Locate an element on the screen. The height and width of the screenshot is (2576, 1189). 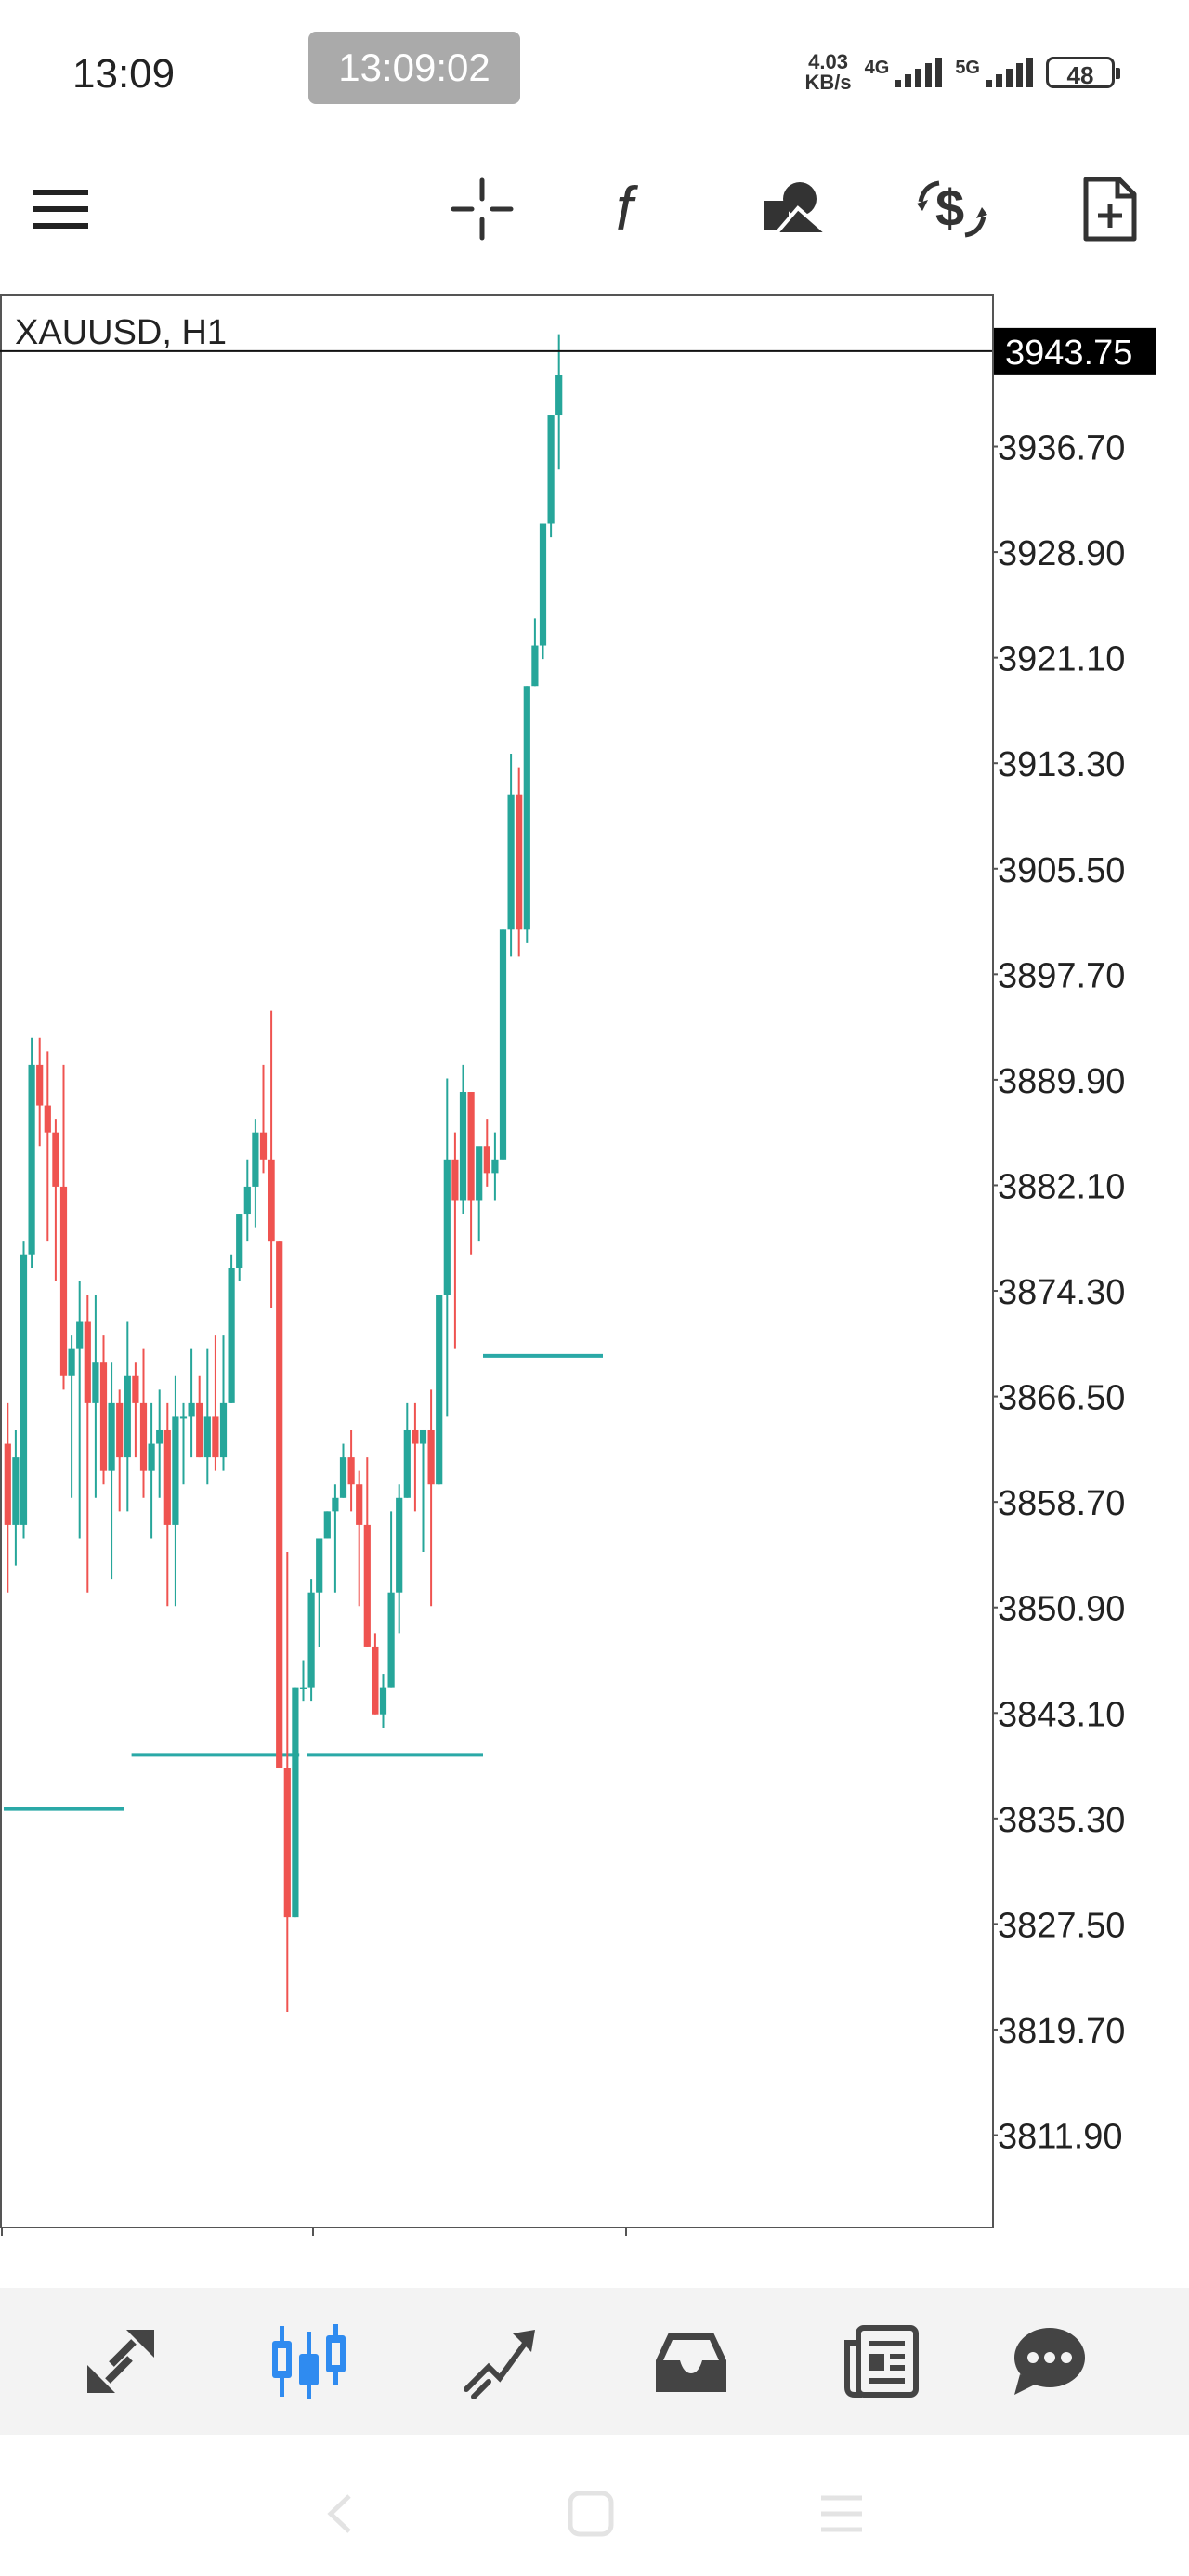
y-tick-label: 3835.30 is located at coordinates (1061, 1820).